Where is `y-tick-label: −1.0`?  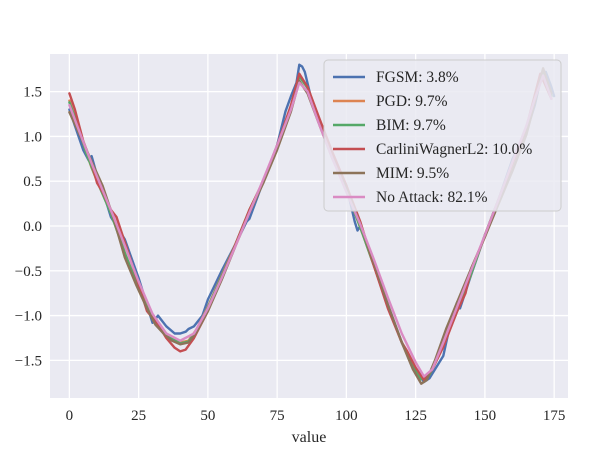
y-tick-label: −1.0 is located at coordinates (28, 317).